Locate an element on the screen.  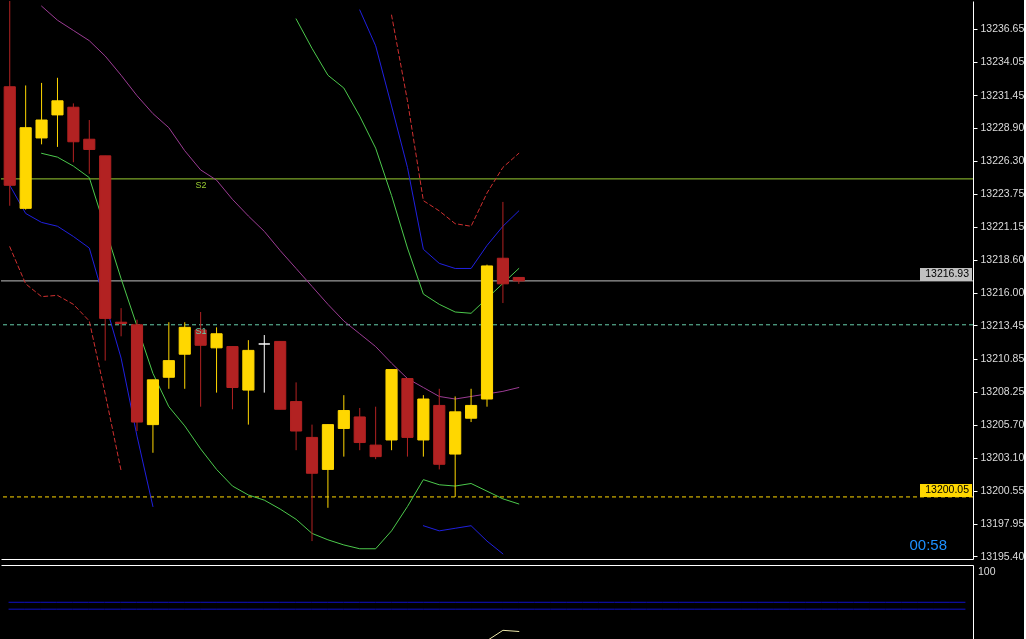
y-tick-label: 13218.60 is located at coordinates (1002, 259).